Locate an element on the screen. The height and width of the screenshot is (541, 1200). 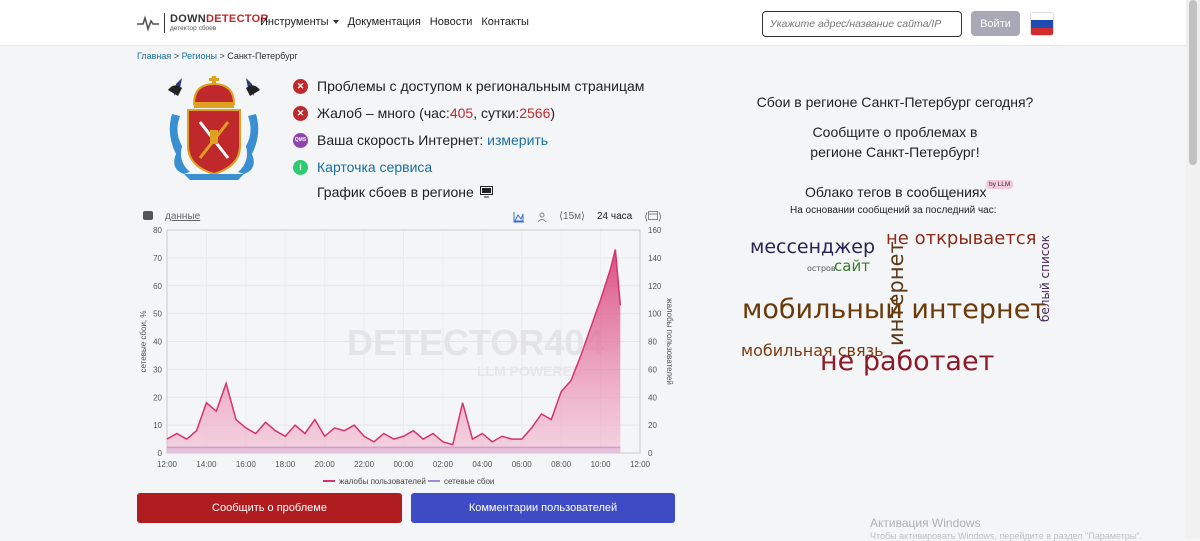
x-tick: 08:00 is located at coordinates (561, 464).